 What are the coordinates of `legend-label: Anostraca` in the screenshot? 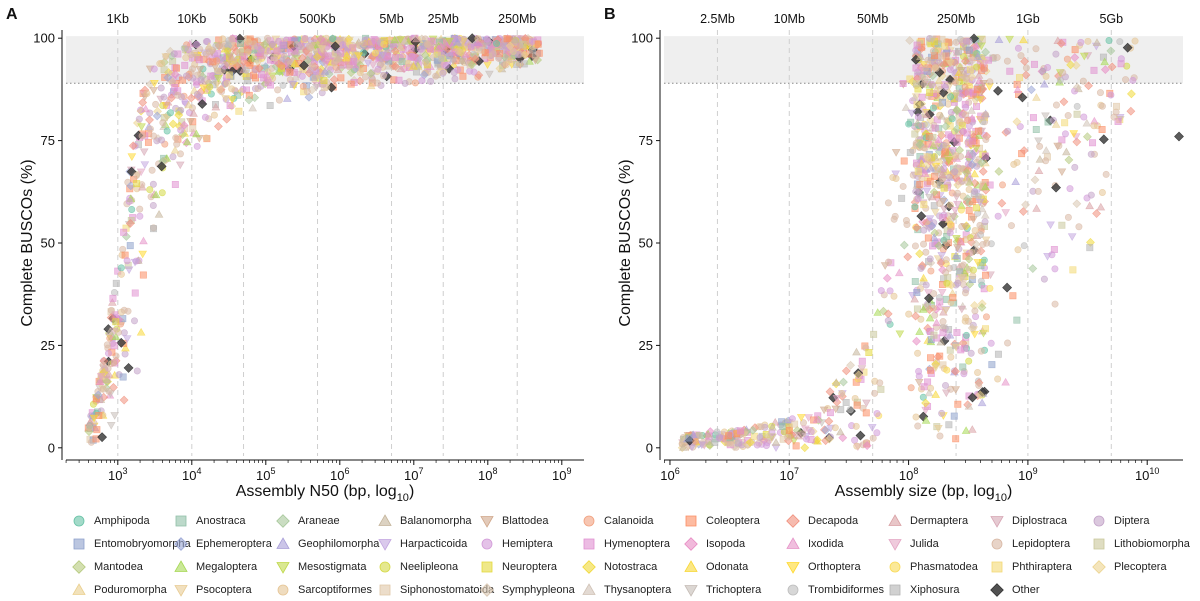 It's located at (221, 521).